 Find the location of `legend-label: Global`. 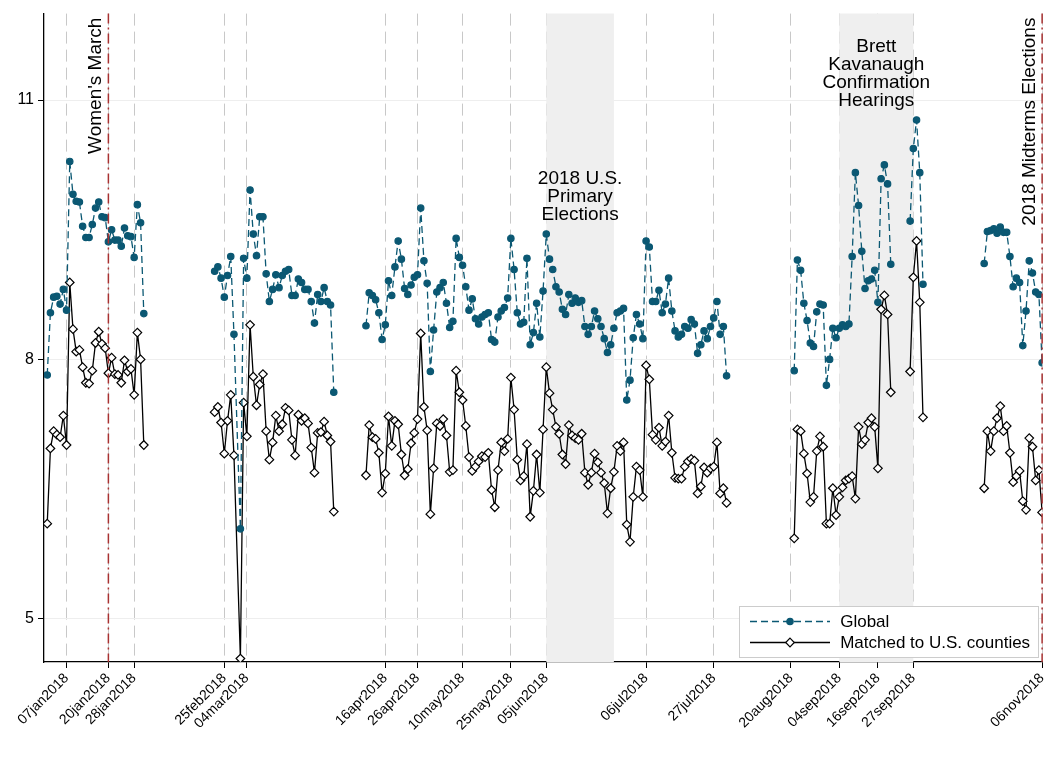

legend-label: Global is located at coordinates (865, 621).